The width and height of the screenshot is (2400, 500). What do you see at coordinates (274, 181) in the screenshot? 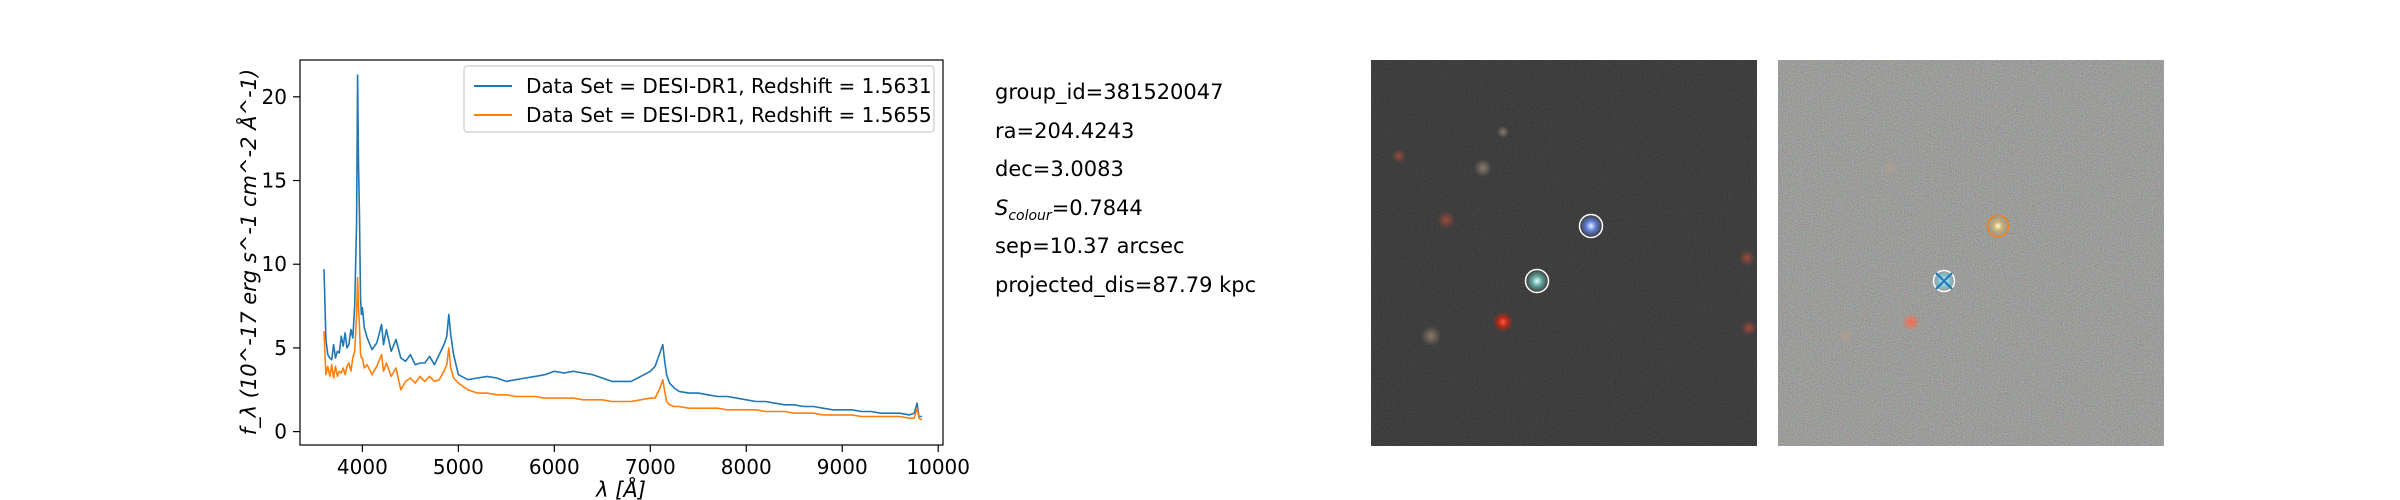
I see `y-tick-label: 15` at bounding box center [274, 181].